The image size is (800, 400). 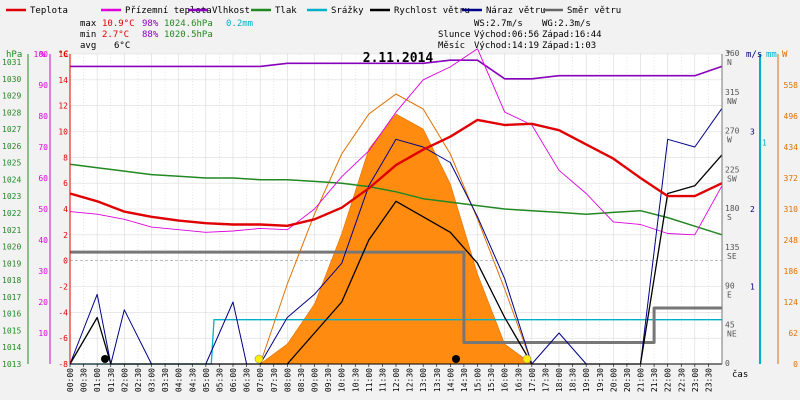 What do you see at coordinates (43, 178) in the screenshot?
I see `humidity-tick-label: 60` at bounding box center [43, 178].